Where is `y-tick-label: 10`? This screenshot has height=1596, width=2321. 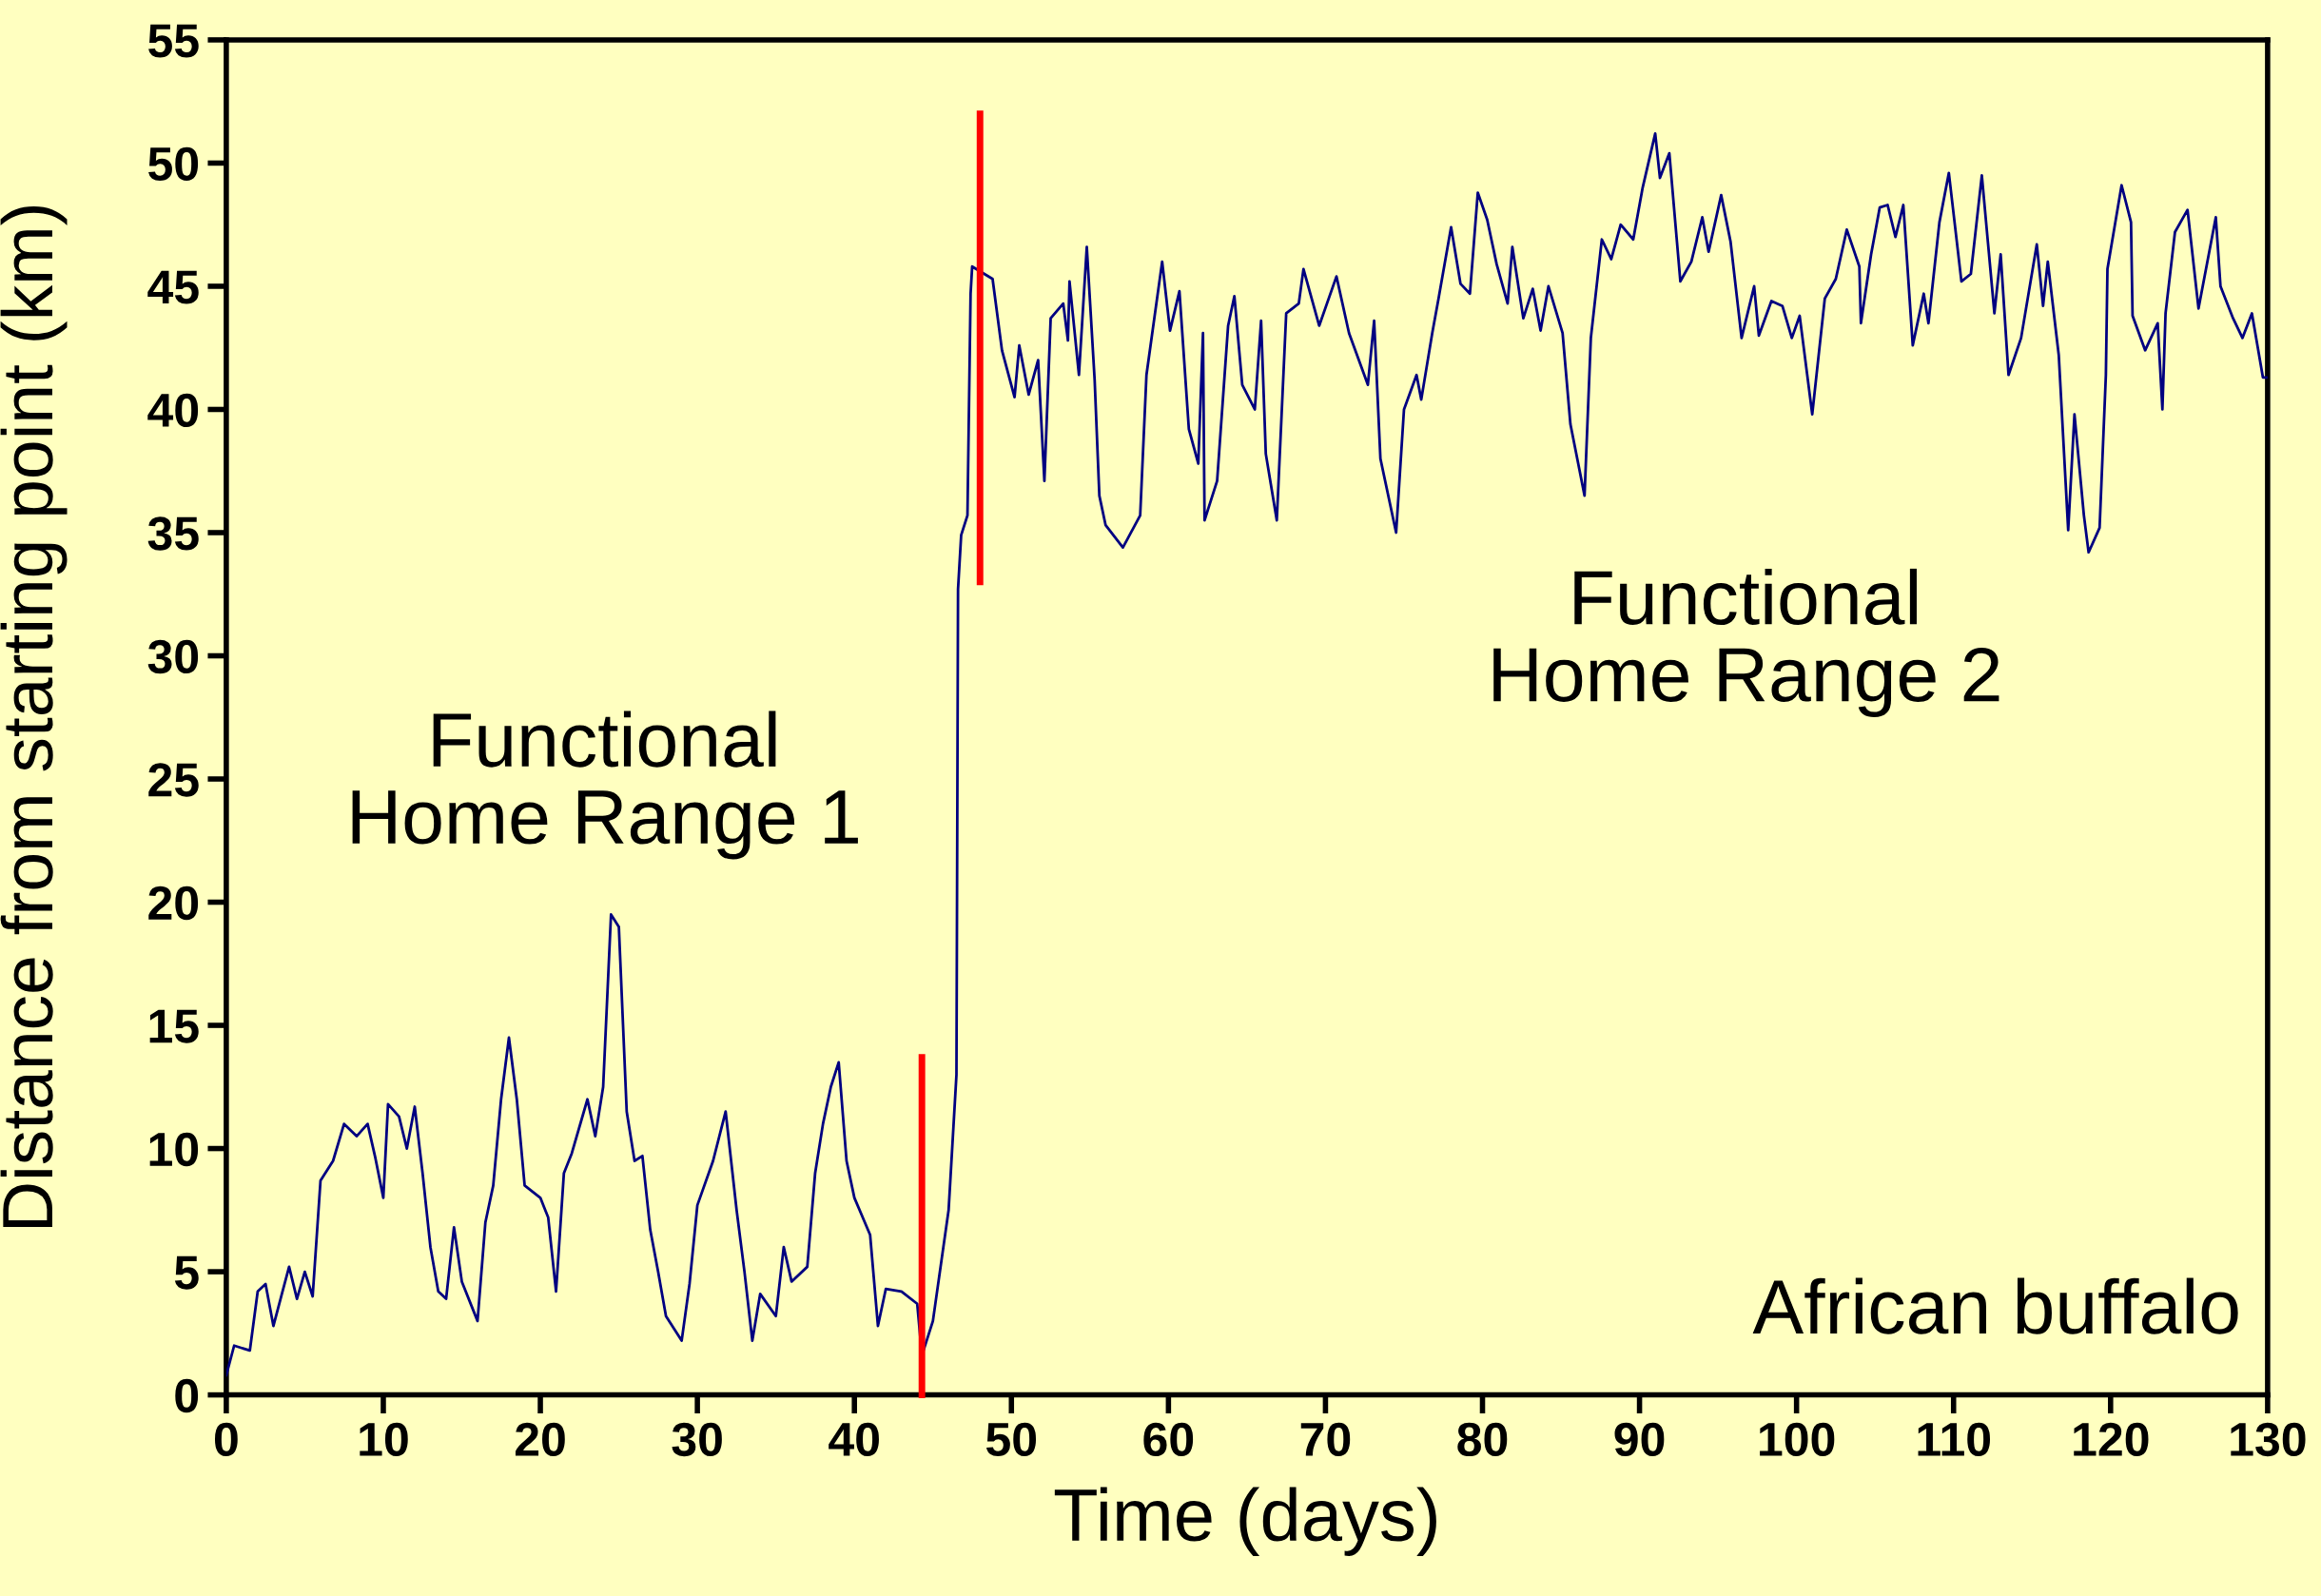 y-tick-label: 10 is located at coordinates (174, 1149).